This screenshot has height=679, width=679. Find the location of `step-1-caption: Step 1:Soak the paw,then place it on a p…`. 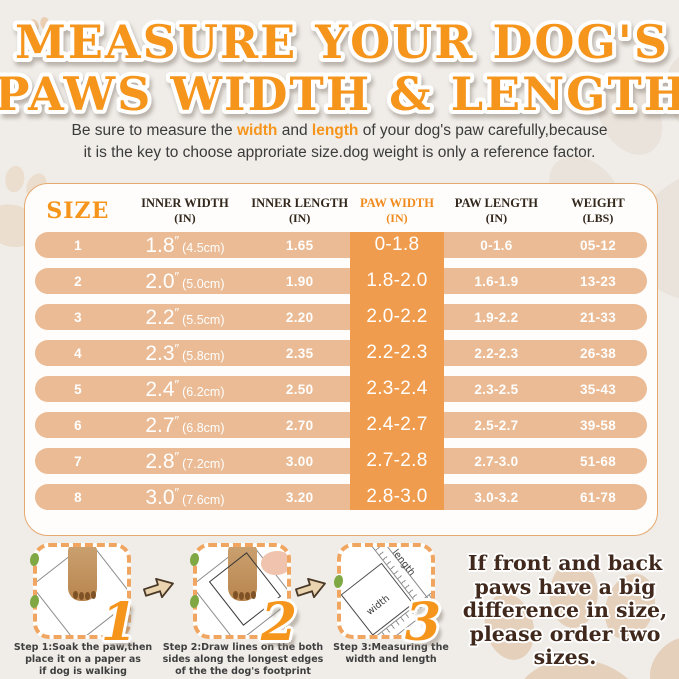

step-1-caption: Step 1:Soak the paw,then place it on a p… is located at coordinates (83, 659).